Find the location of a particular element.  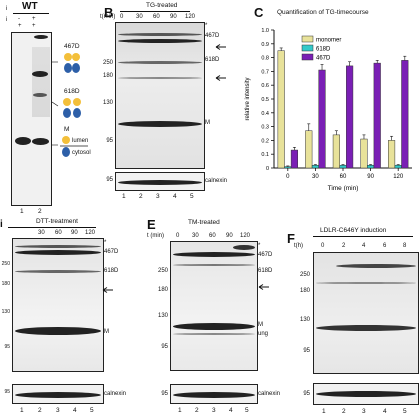

panel-a-lane-2: 2 is located at coordinates (40, 211).